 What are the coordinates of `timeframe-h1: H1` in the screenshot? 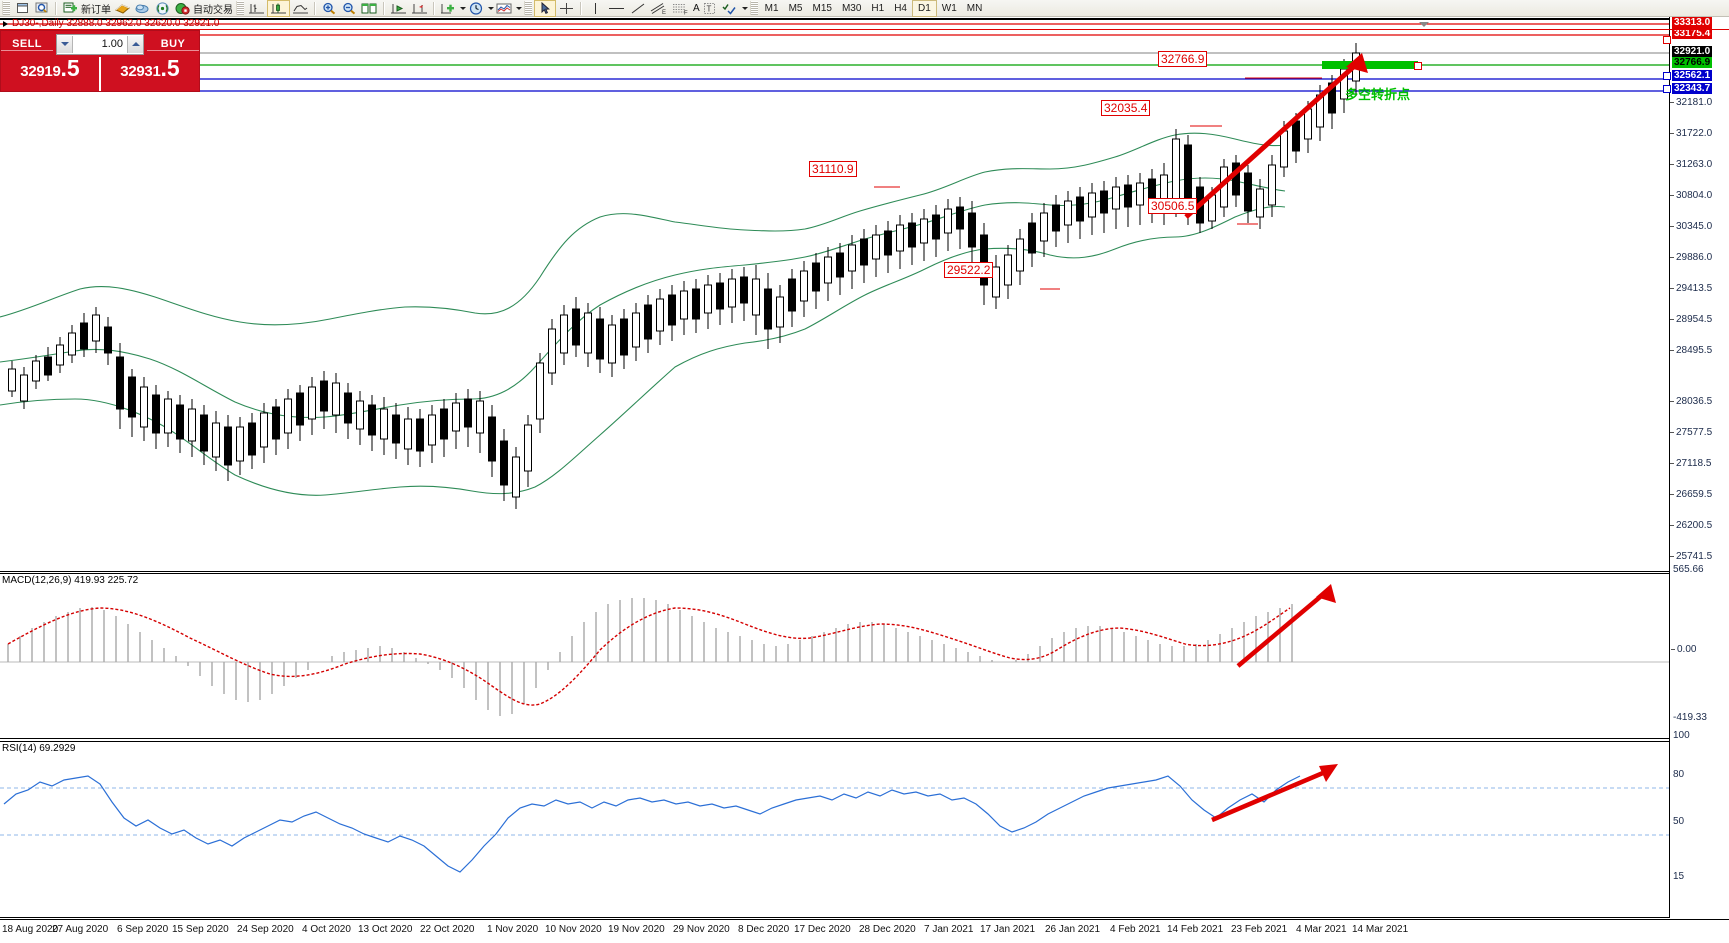 It's located at (878, 8).